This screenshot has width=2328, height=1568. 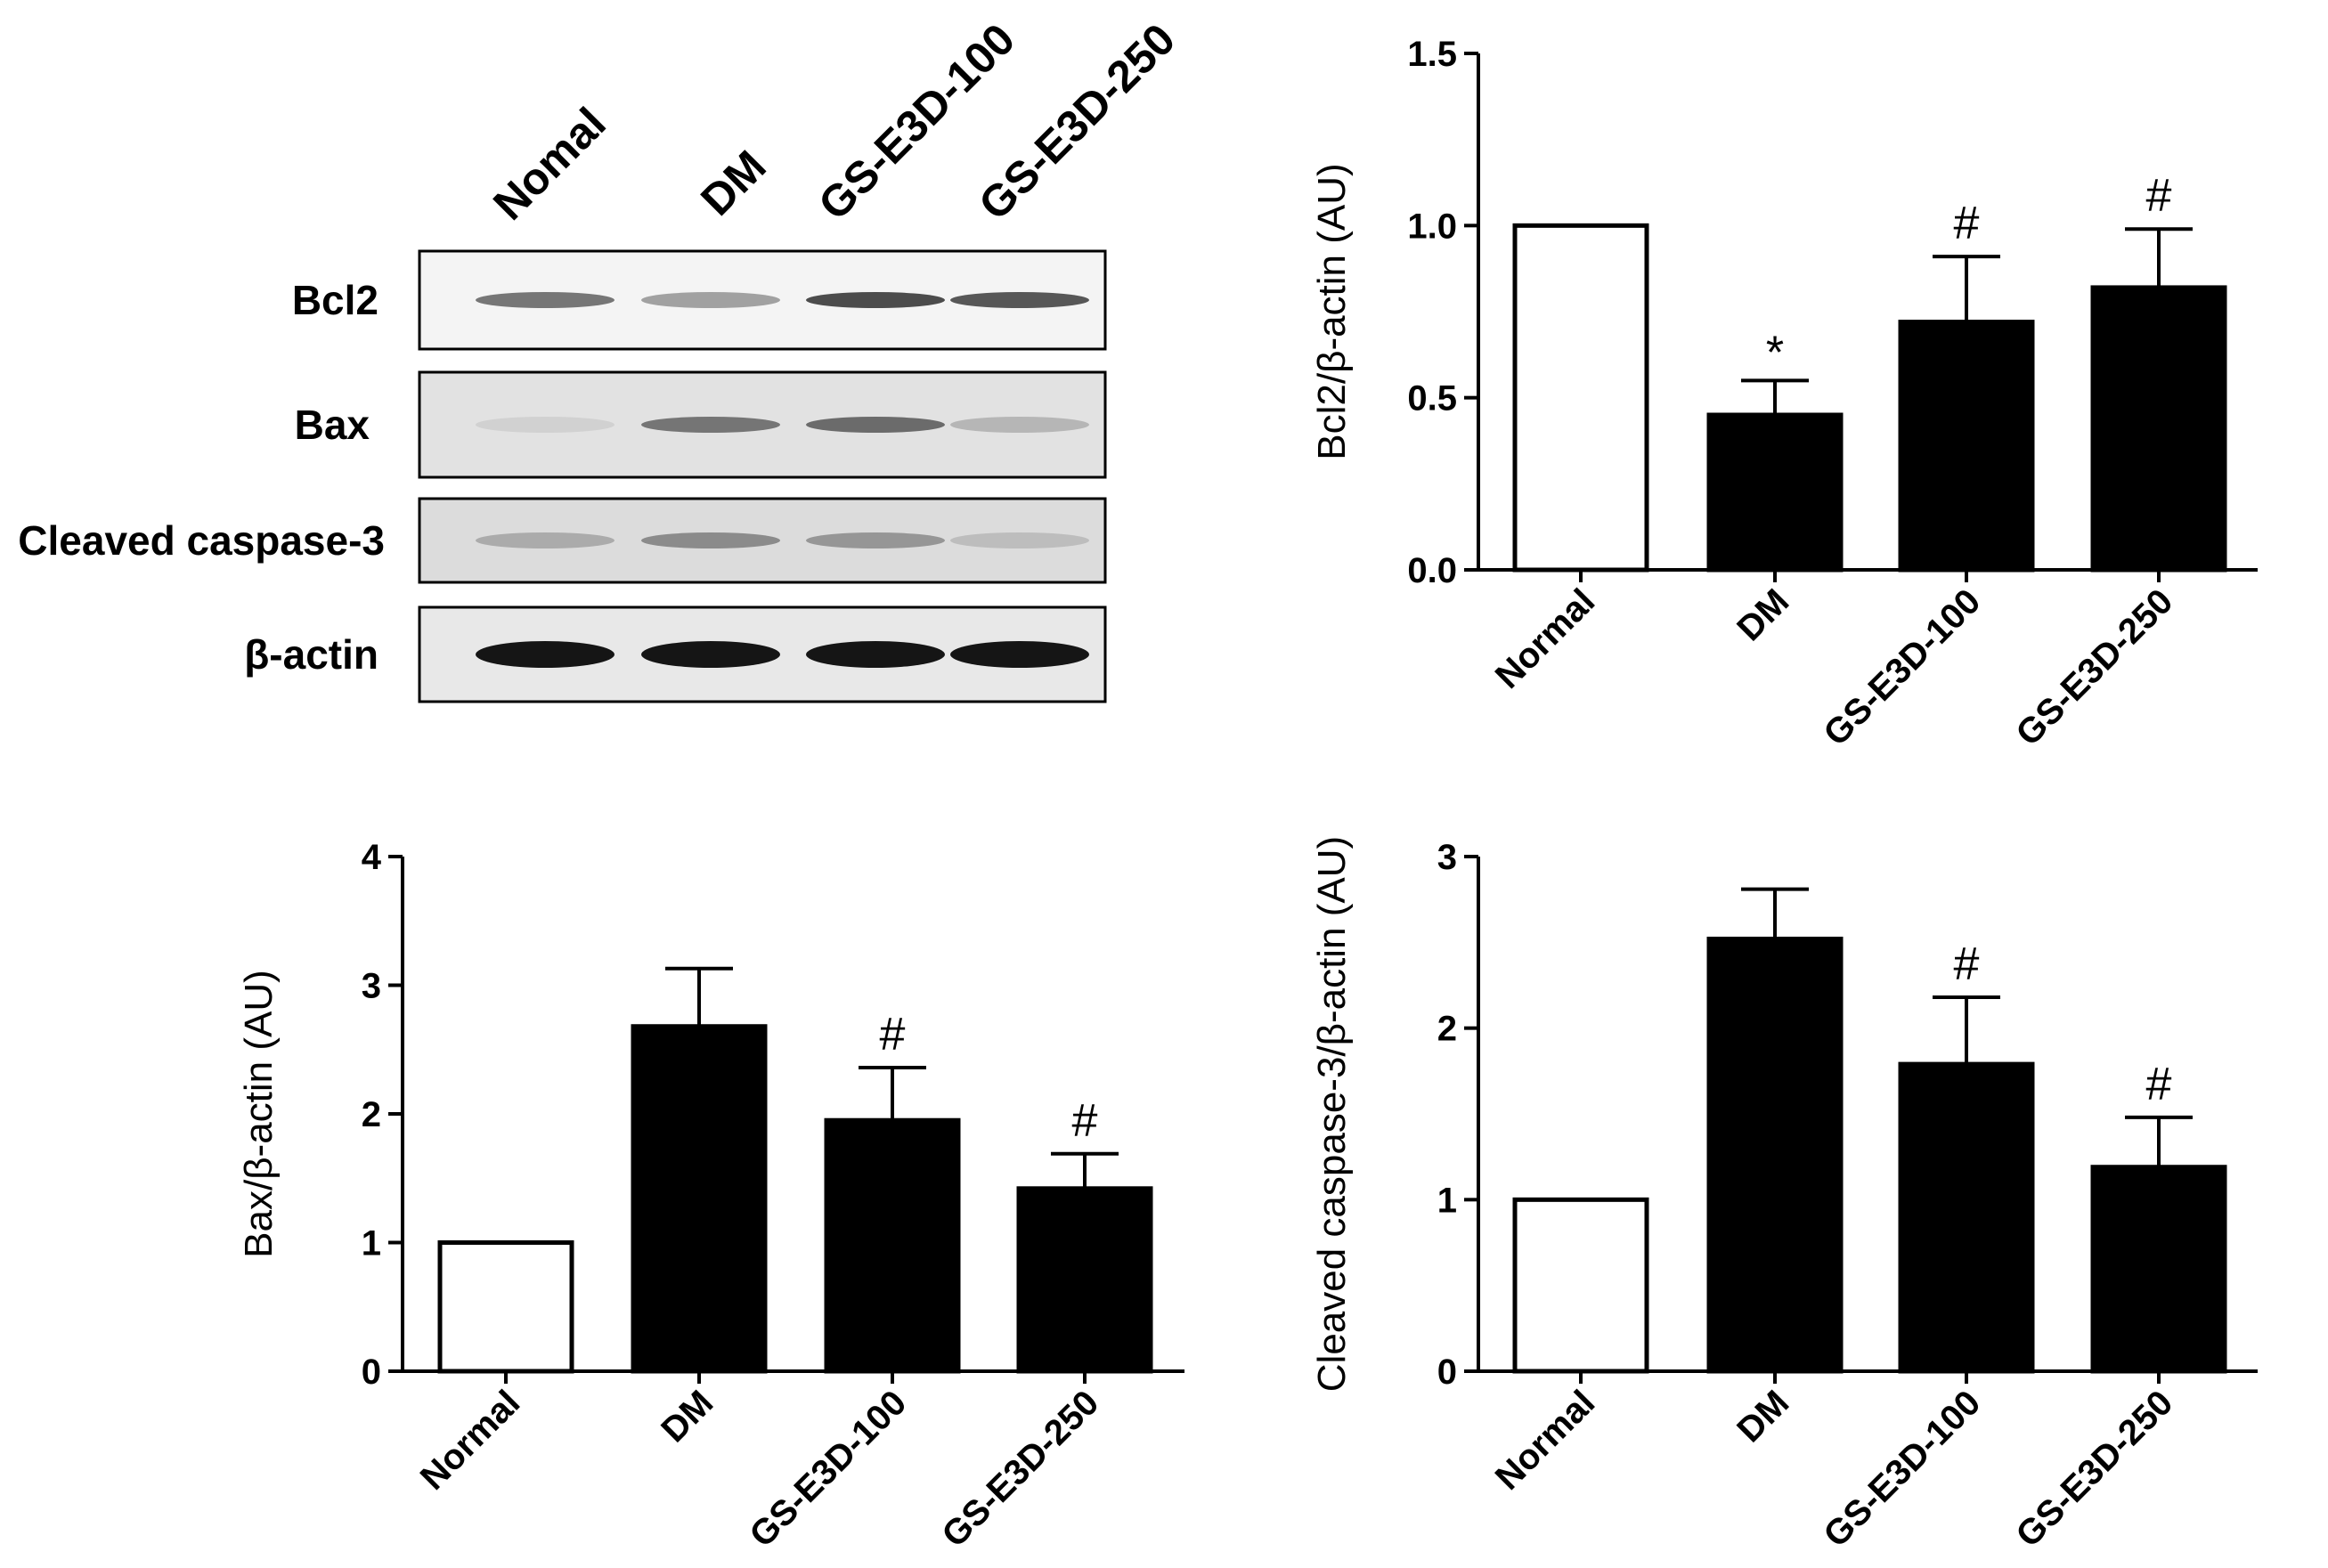 What do you see at coordinates (1432, 398) in the screenshot?
I see `y-tick-label: 0.5` at bounding box center [1432, 398].